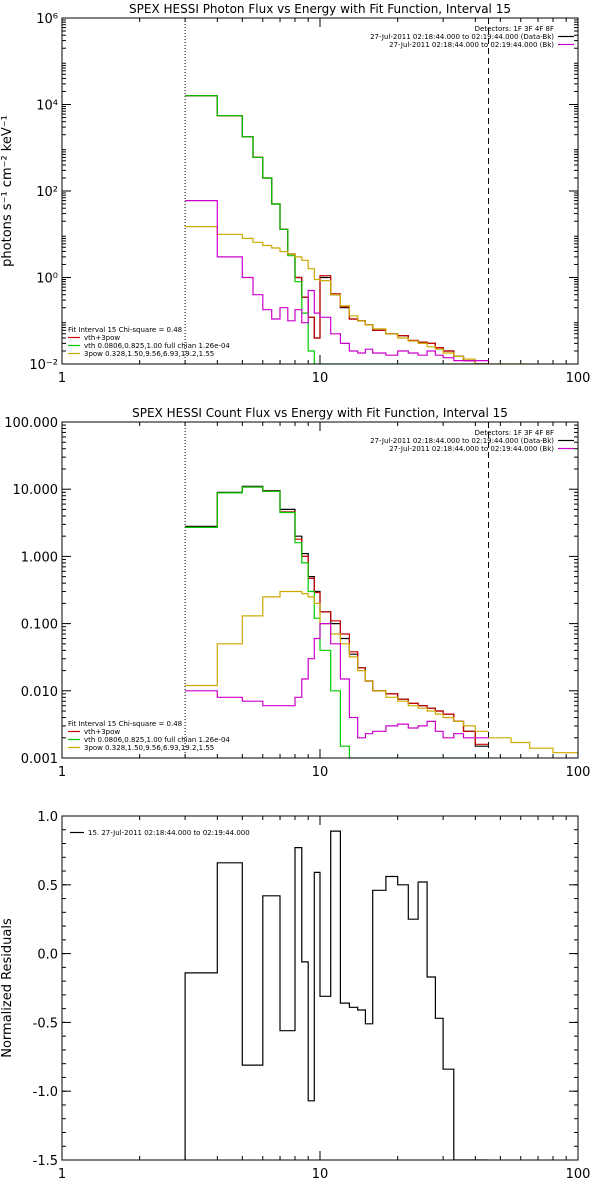 This screenshot has width=600, height=1200. I want to click on y-tick-label: 0.0, so click(47, 955).